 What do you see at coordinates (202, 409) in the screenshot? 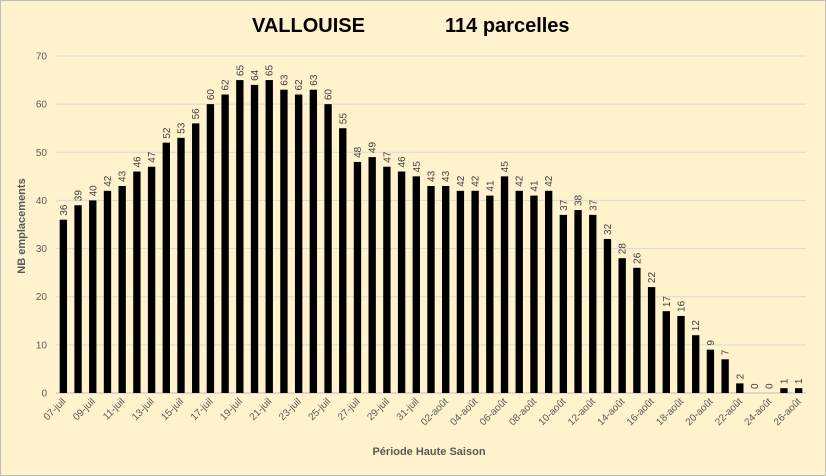
I see `x-tick-label: 17-juil` at bounding box center [202, 409].